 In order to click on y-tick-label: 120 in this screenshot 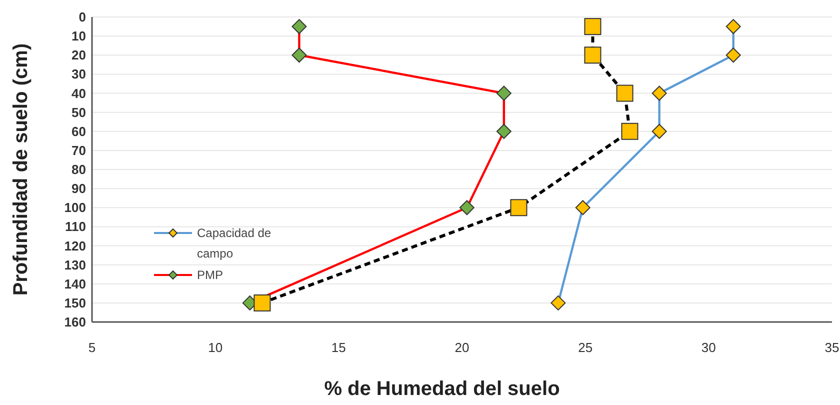, I will do `click(75, 246)`.